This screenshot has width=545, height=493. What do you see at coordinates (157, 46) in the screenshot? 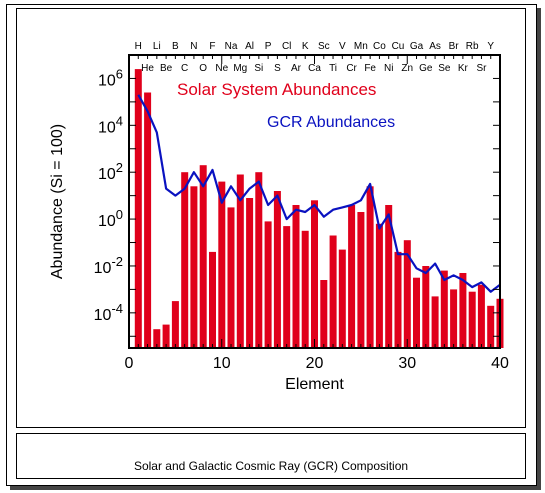
I see `element-label-top: Li` at bounding box center [157, 46].